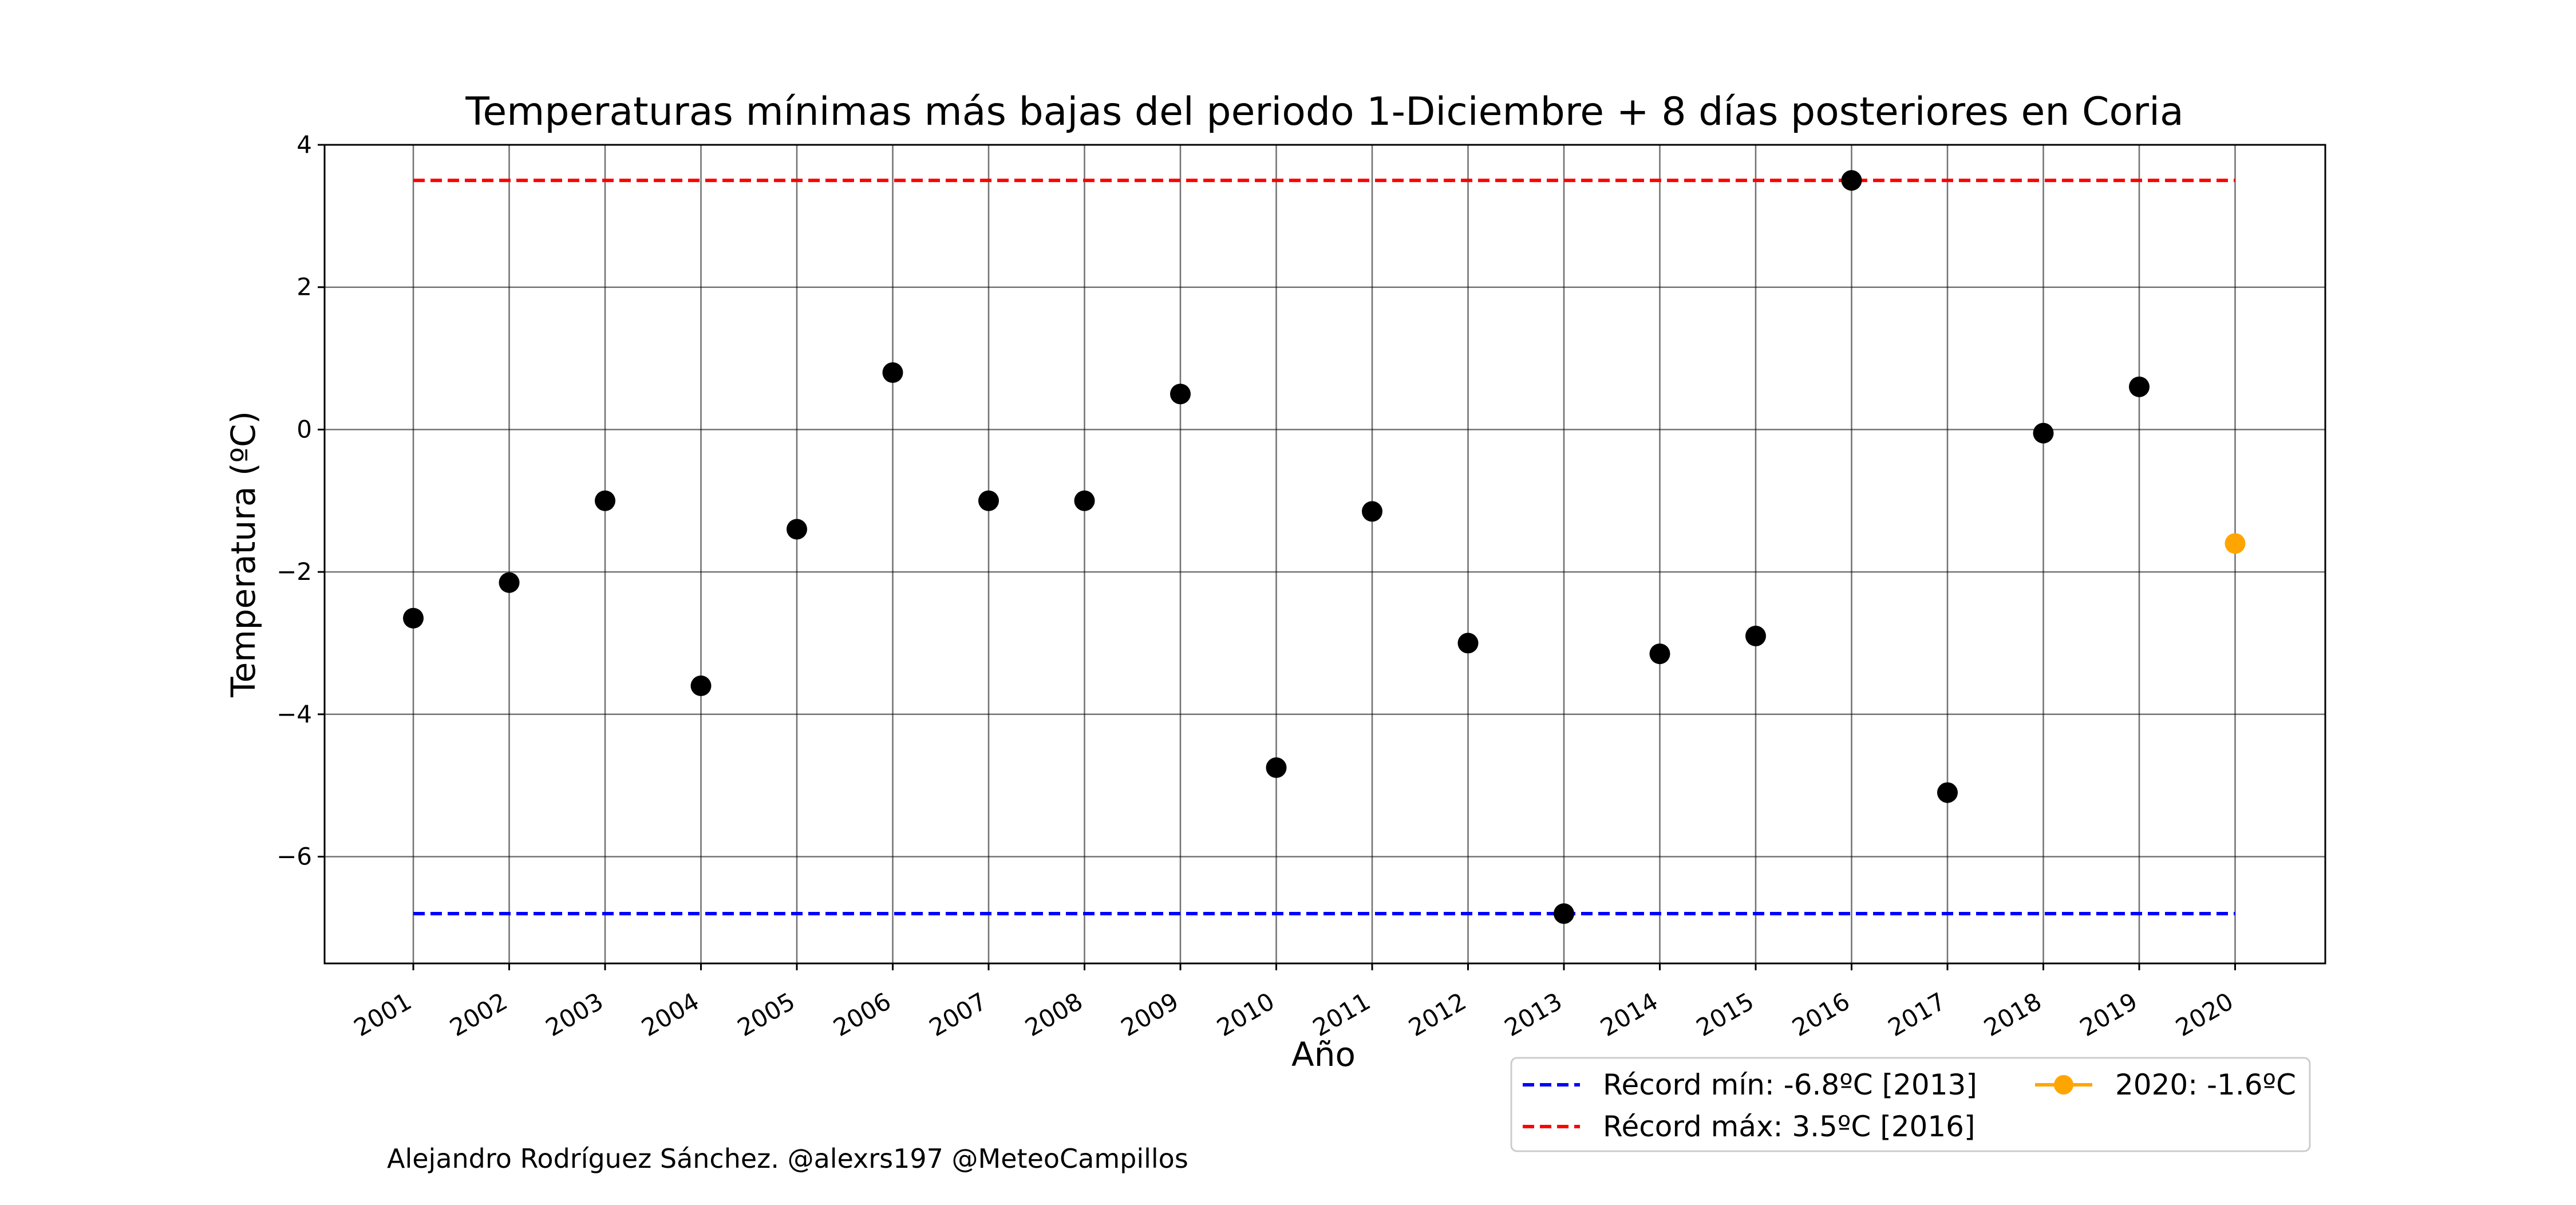 The image size is (2576, 1205). Describe the element at coordinates (304, 287) in the screenshot. I see `y-tick-label: 2` at that location.